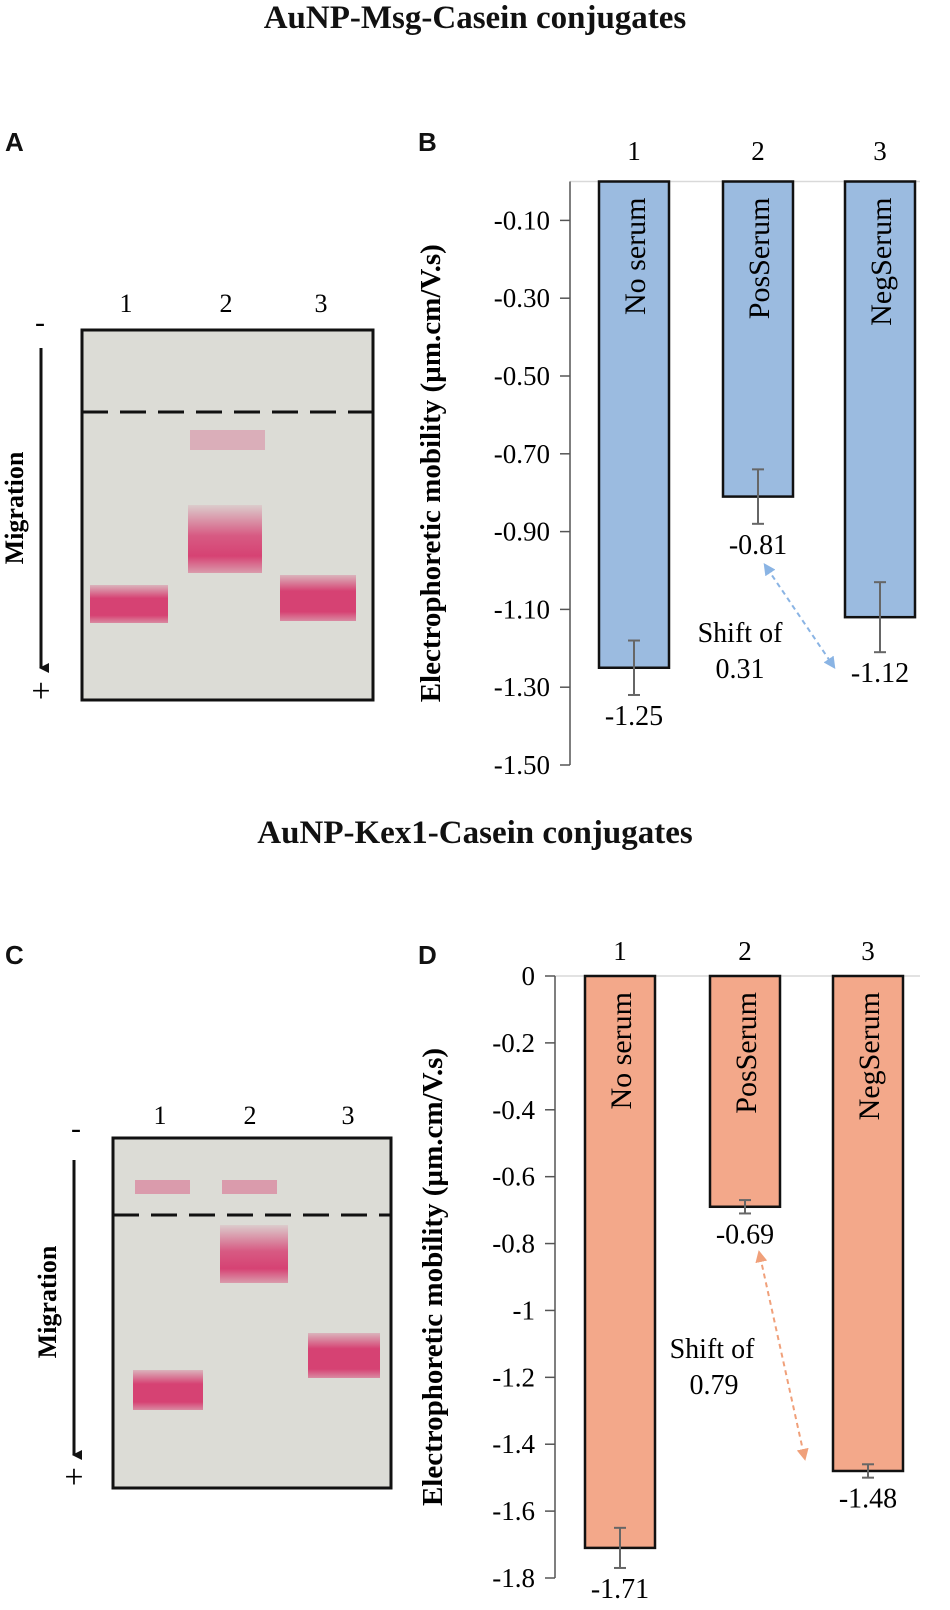 This screenshot has width=950, height=1610. What do you see at coordinates (14, 507) in the screenshot?
I see `gel-a-migration-label: Migration` at bounding box center [14, 507].